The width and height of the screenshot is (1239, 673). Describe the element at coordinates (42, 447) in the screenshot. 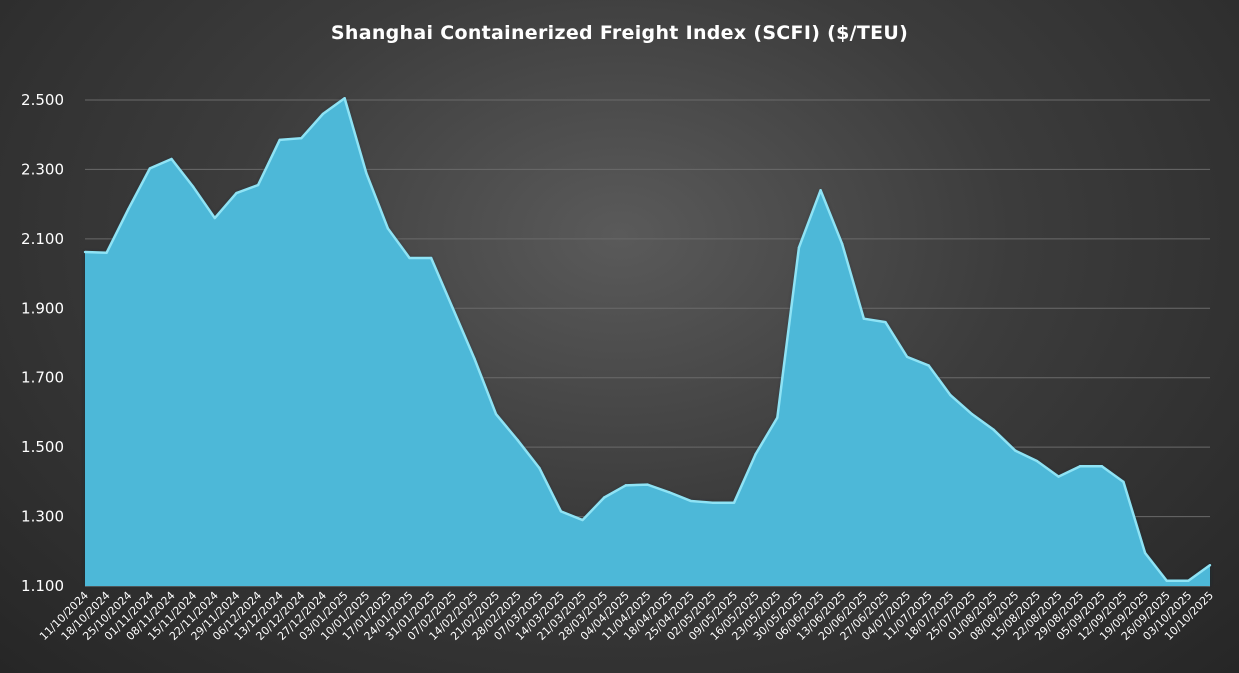

I see `y-tick-label: 1.500` at that location.